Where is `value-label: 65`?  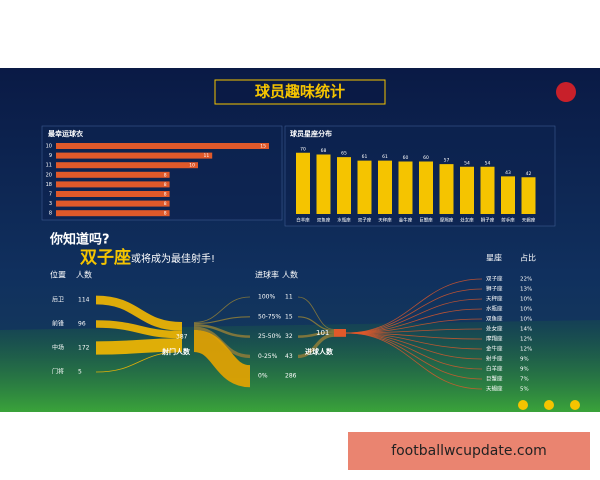 value-label: 65 is located at coordinates (344, 154).